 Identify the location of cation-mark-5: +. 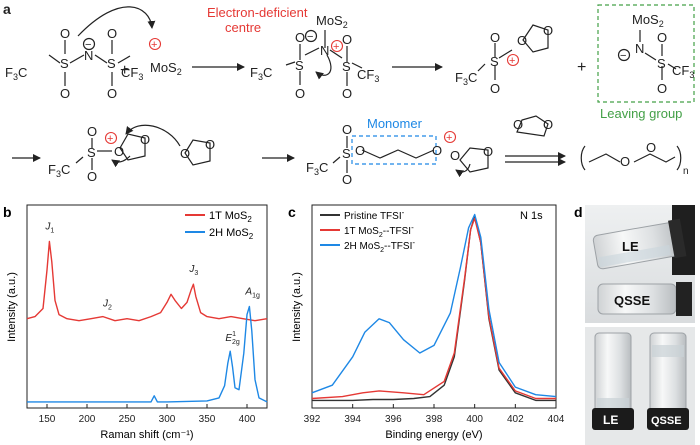
(450, 137).